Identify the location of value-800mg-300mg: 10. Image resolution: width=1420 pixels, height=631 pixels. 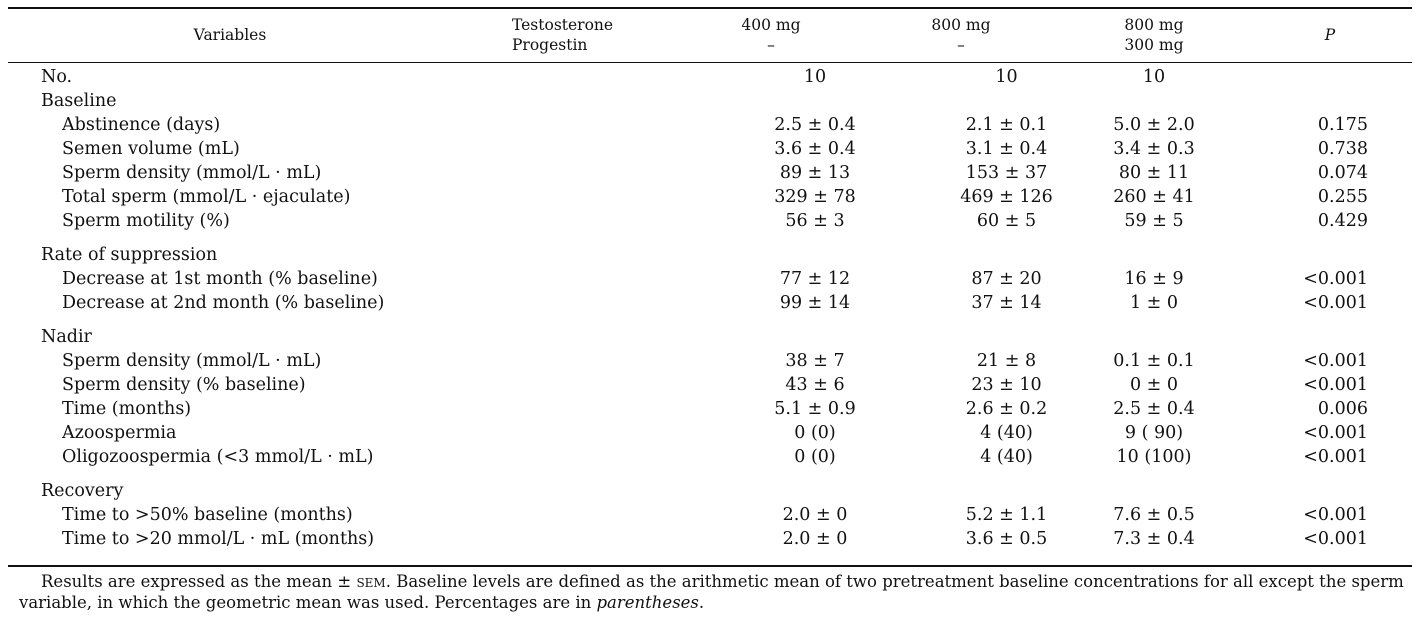
(1154, 77).